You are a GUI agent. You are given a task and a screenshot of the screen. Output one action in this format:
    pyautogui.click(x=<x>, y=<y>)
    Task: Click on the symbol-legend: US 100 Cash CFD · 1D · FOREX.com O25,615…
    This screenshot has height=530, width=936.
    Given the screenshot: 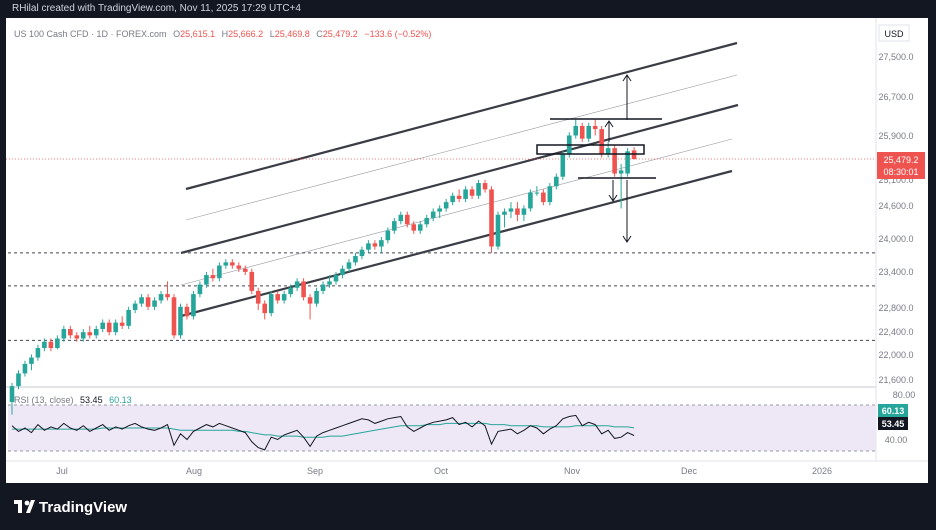 What is the action you would take?
    pyautogui.click(x=222, y=34)
    